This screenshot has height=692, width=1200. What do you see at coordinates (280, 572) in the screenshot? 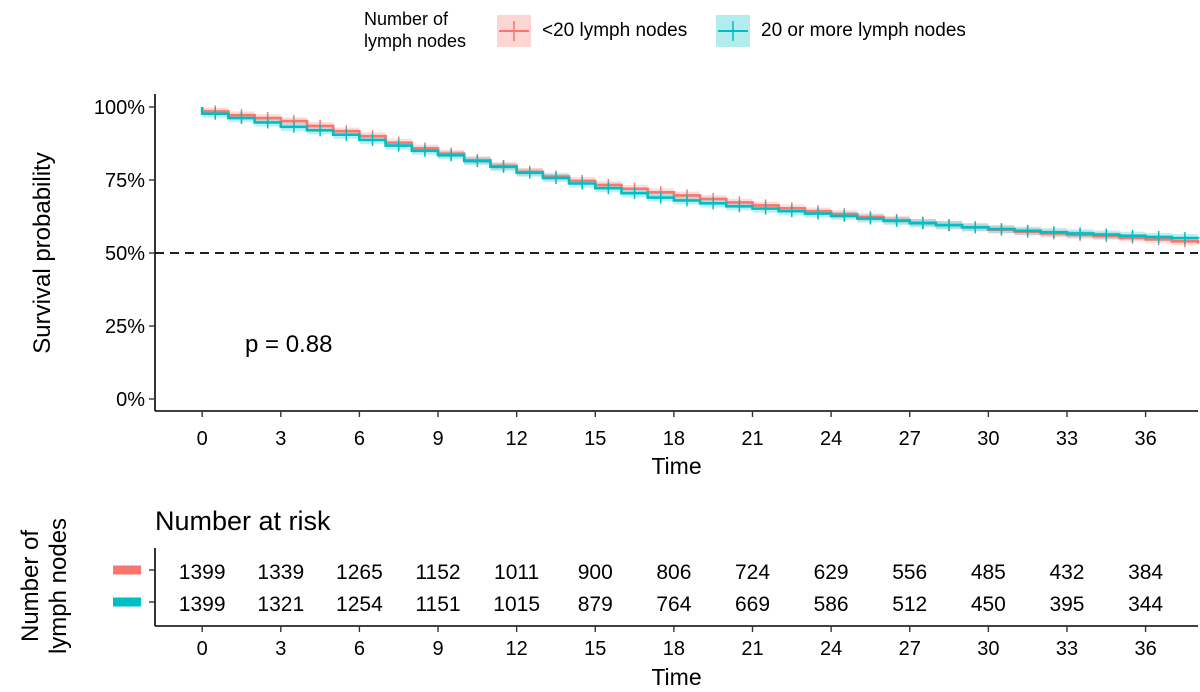
I see `risk-count-20-lymph-nodes: 1339` at bounding box center [280, 572].